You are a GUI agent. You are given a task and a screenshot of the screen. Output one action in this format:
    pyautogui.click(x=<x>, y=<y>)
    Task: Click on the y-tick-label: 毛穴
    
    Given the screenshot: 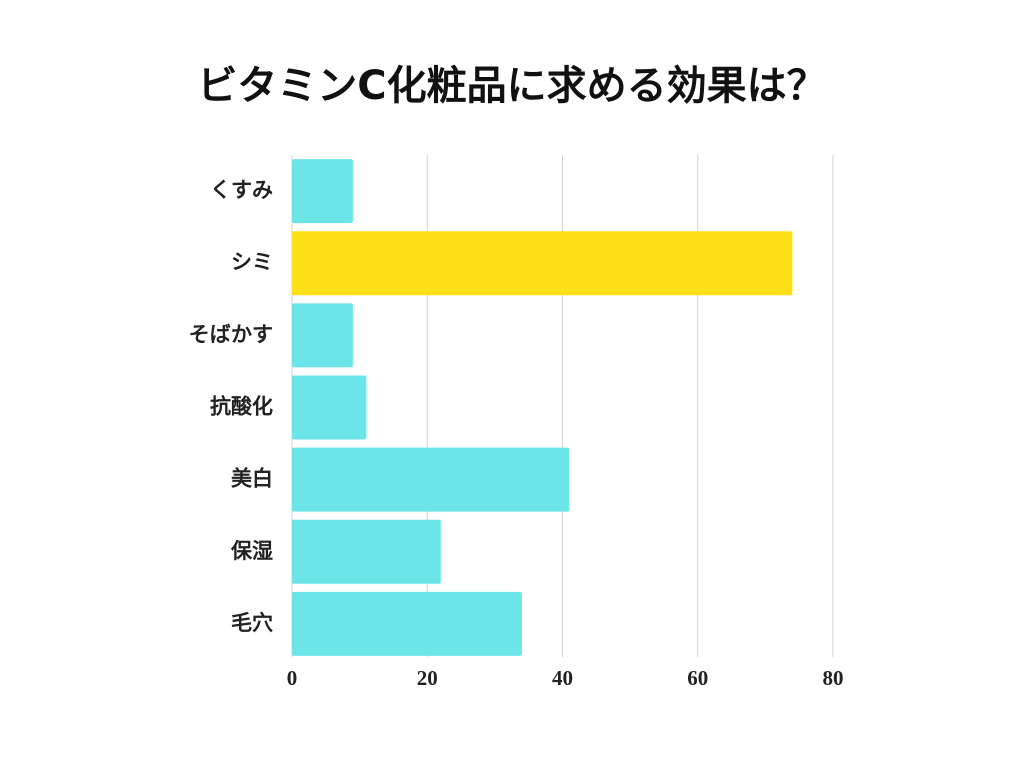 What is the action you would take?
    pyautogui.click(x=252, y=623)
    